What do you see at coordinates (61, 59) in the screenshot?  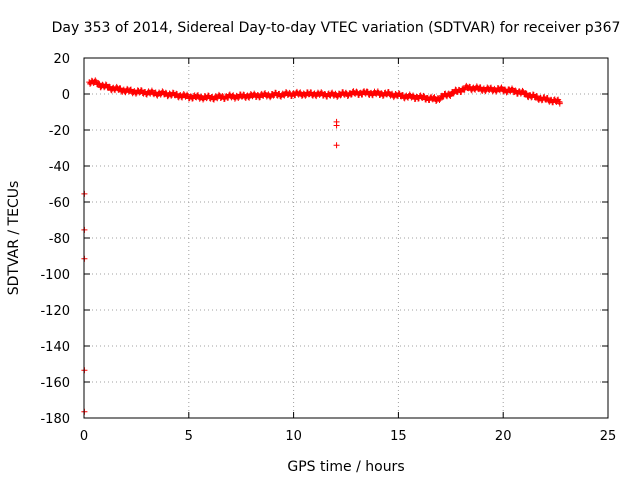 I see `y-tick-label: 20` at bounding box center [61, 59].